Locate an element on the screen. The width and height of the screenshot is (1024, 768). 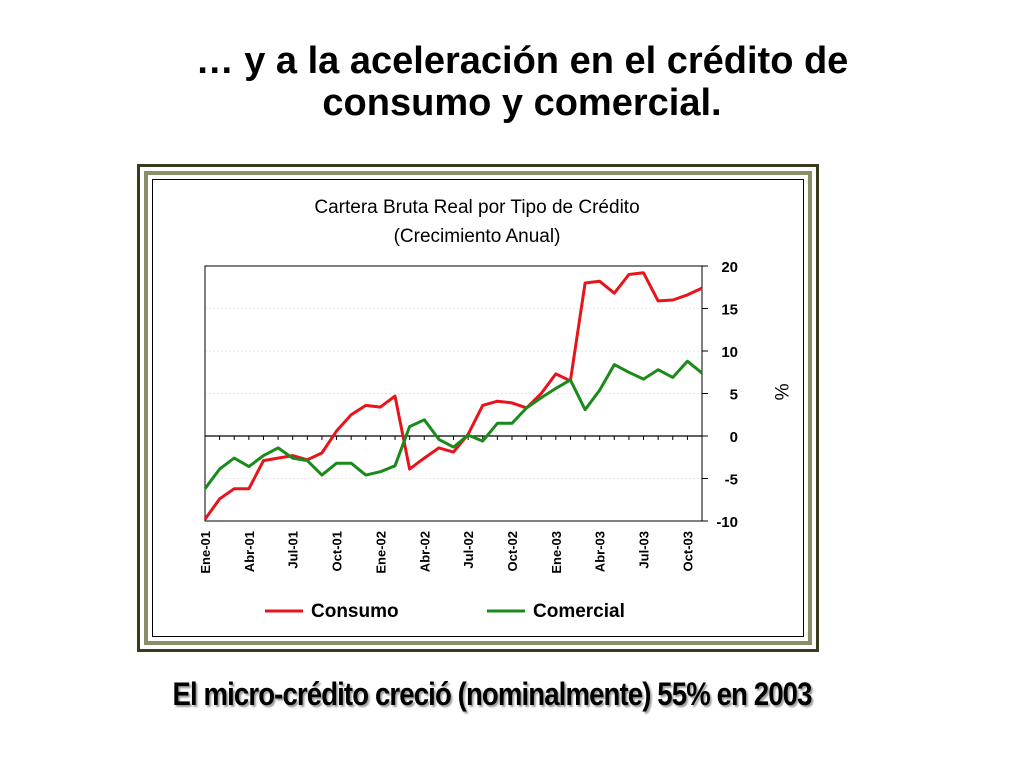
x-tick-label: Abr-02 is located at coordinates (424, 551).